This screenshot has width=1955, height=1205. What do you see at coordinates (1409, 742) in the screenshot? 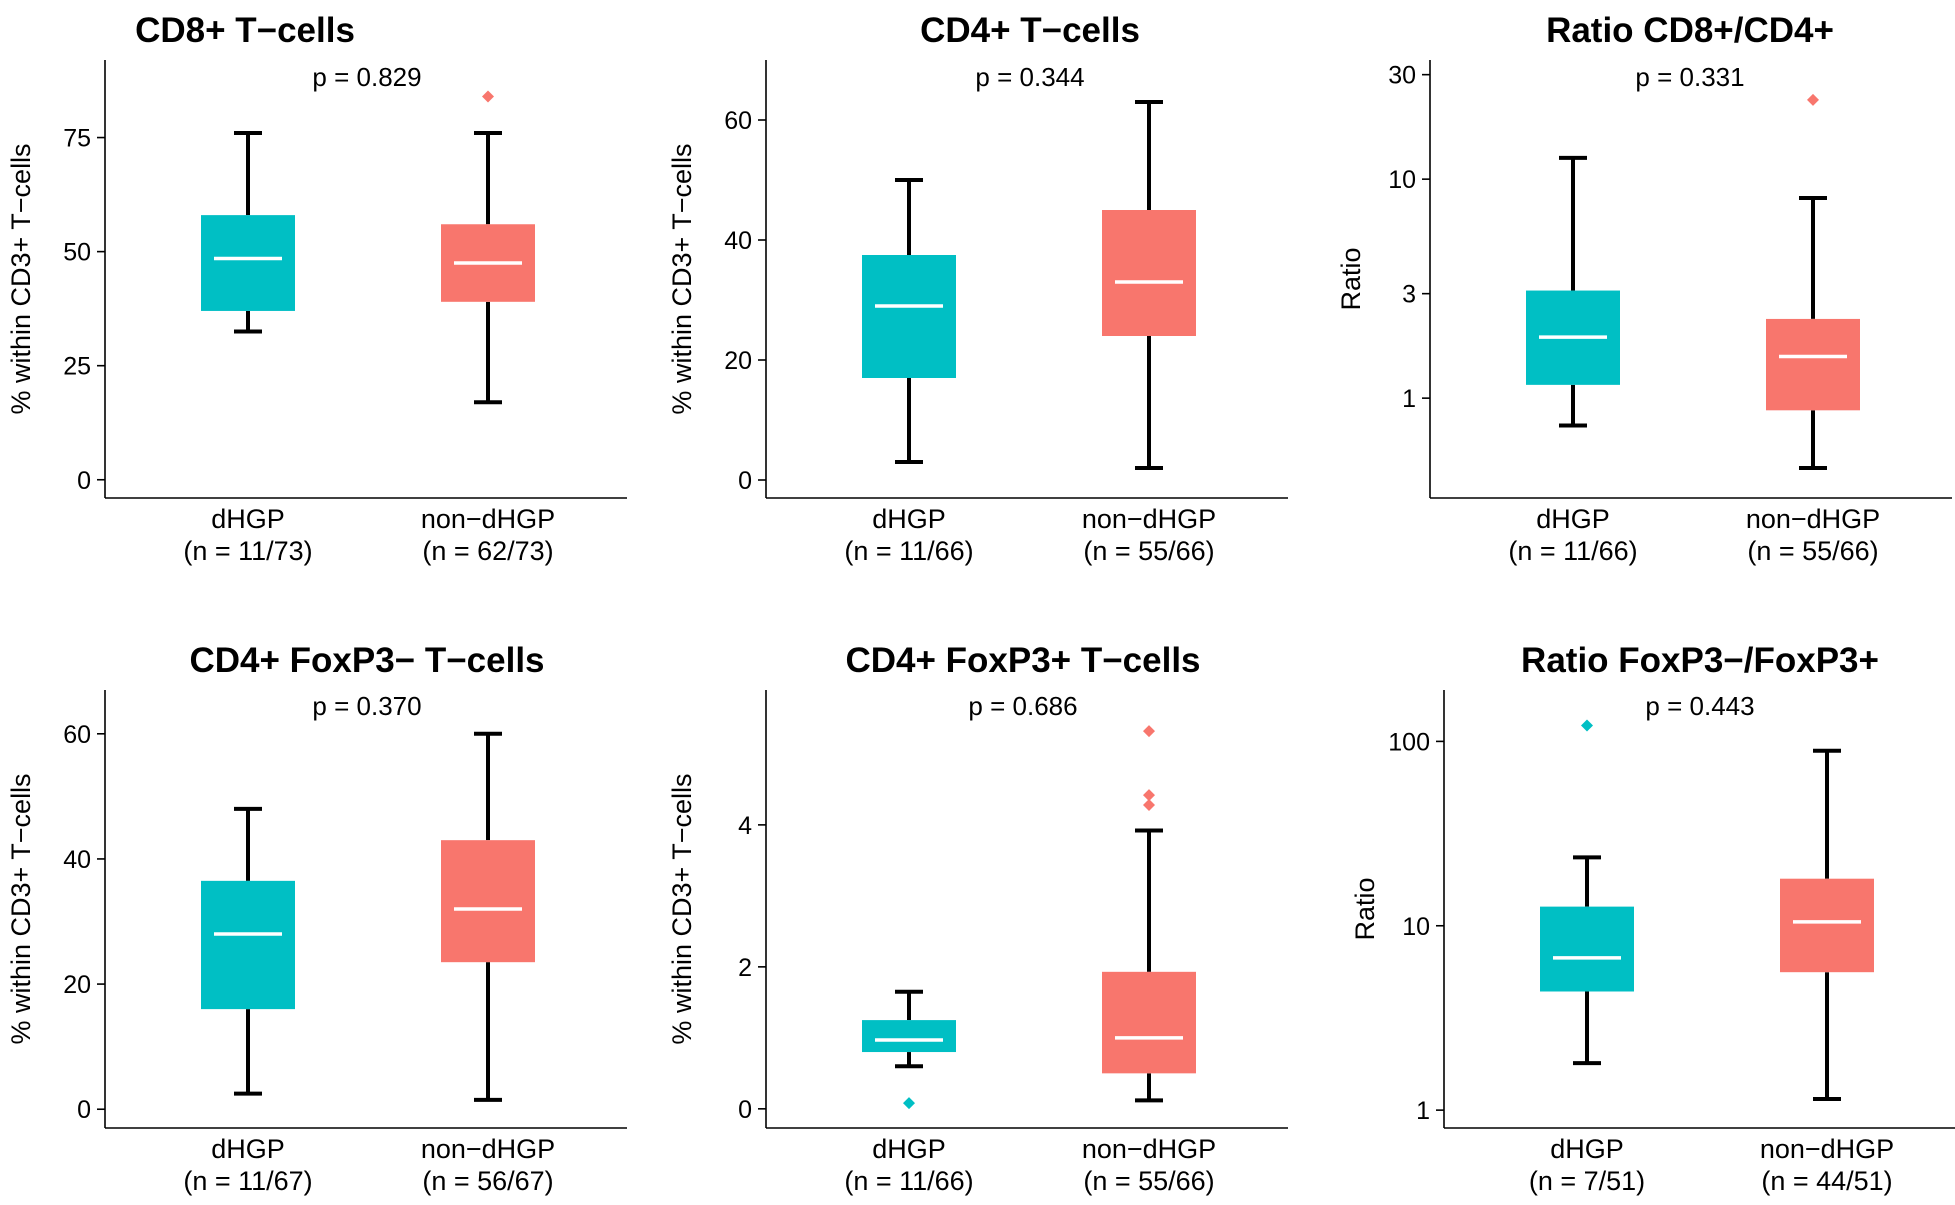
I see `y-tick-label: 100` at bounding box center [1409, 742].